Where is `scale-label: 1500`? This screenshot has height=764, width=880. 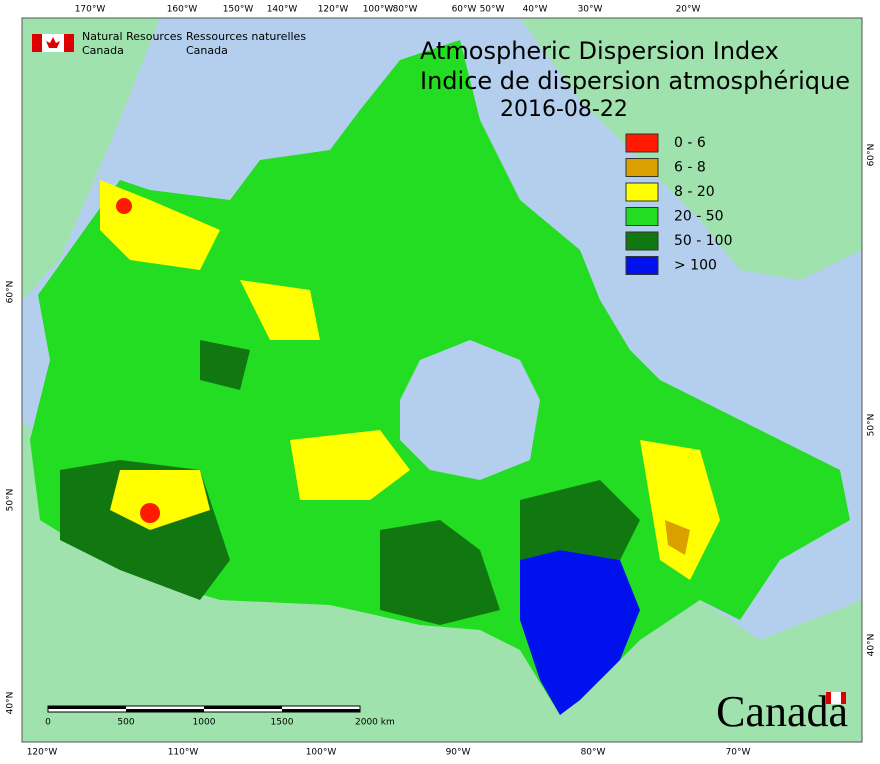
scale-label: 1500 is located at coordinates (282, 723).